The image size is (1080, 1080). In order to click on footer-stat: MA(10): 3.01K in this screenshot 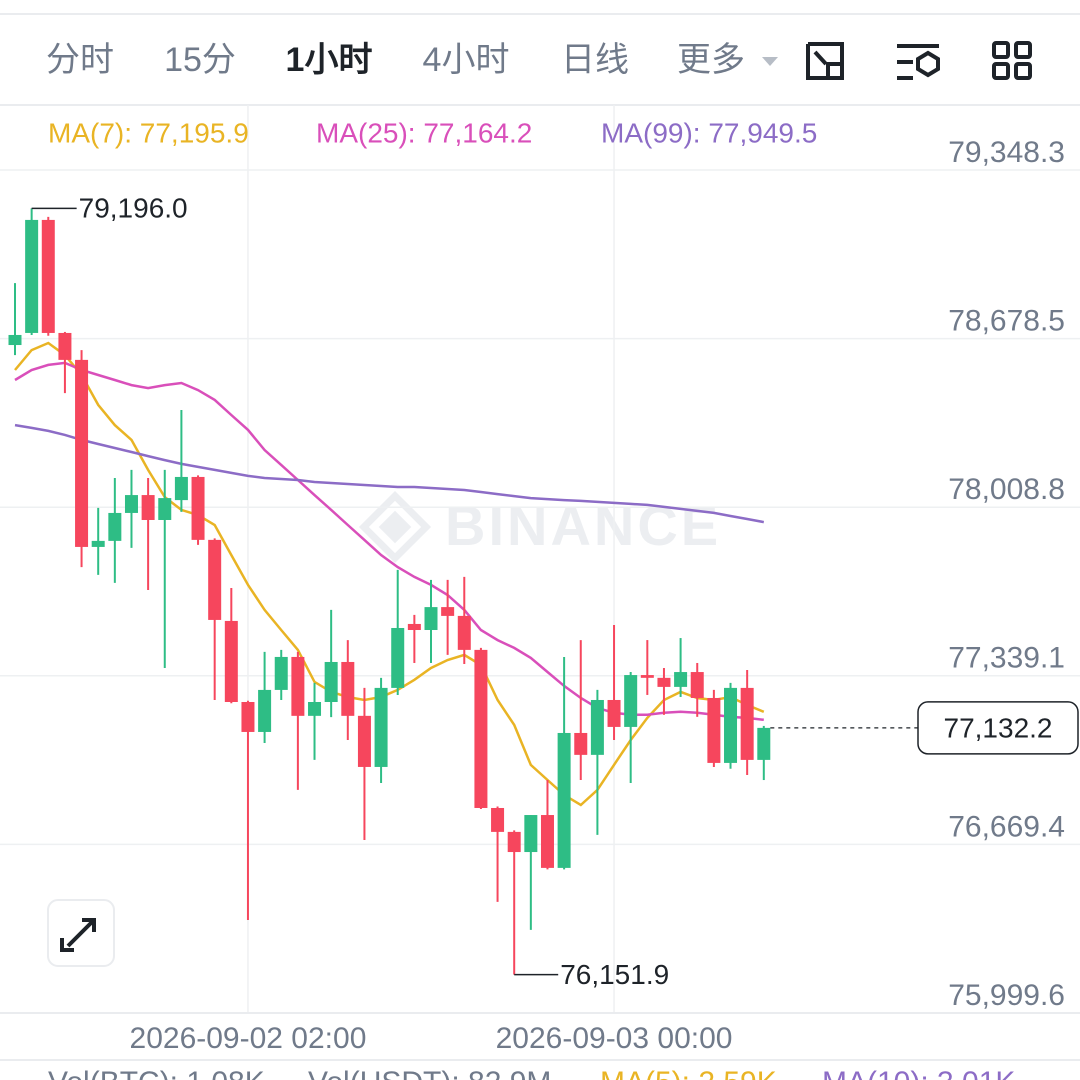, I will do `click(918, 1073)`.